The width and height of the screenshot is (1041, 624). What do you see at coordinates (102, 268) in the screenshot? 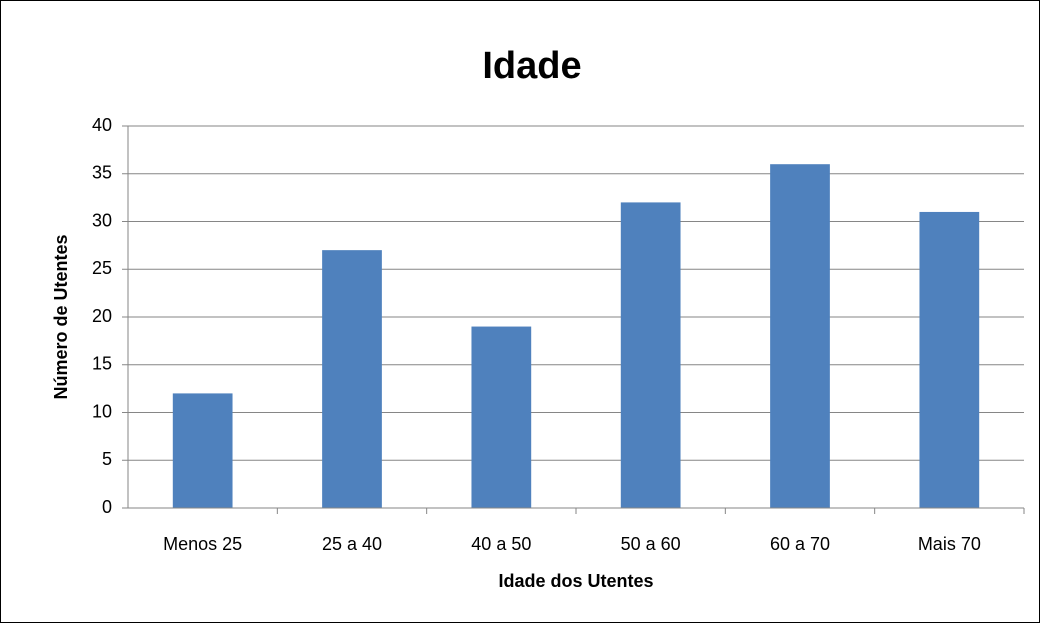
I see `y-tick-label: 25` at bounding box center [102, 268].